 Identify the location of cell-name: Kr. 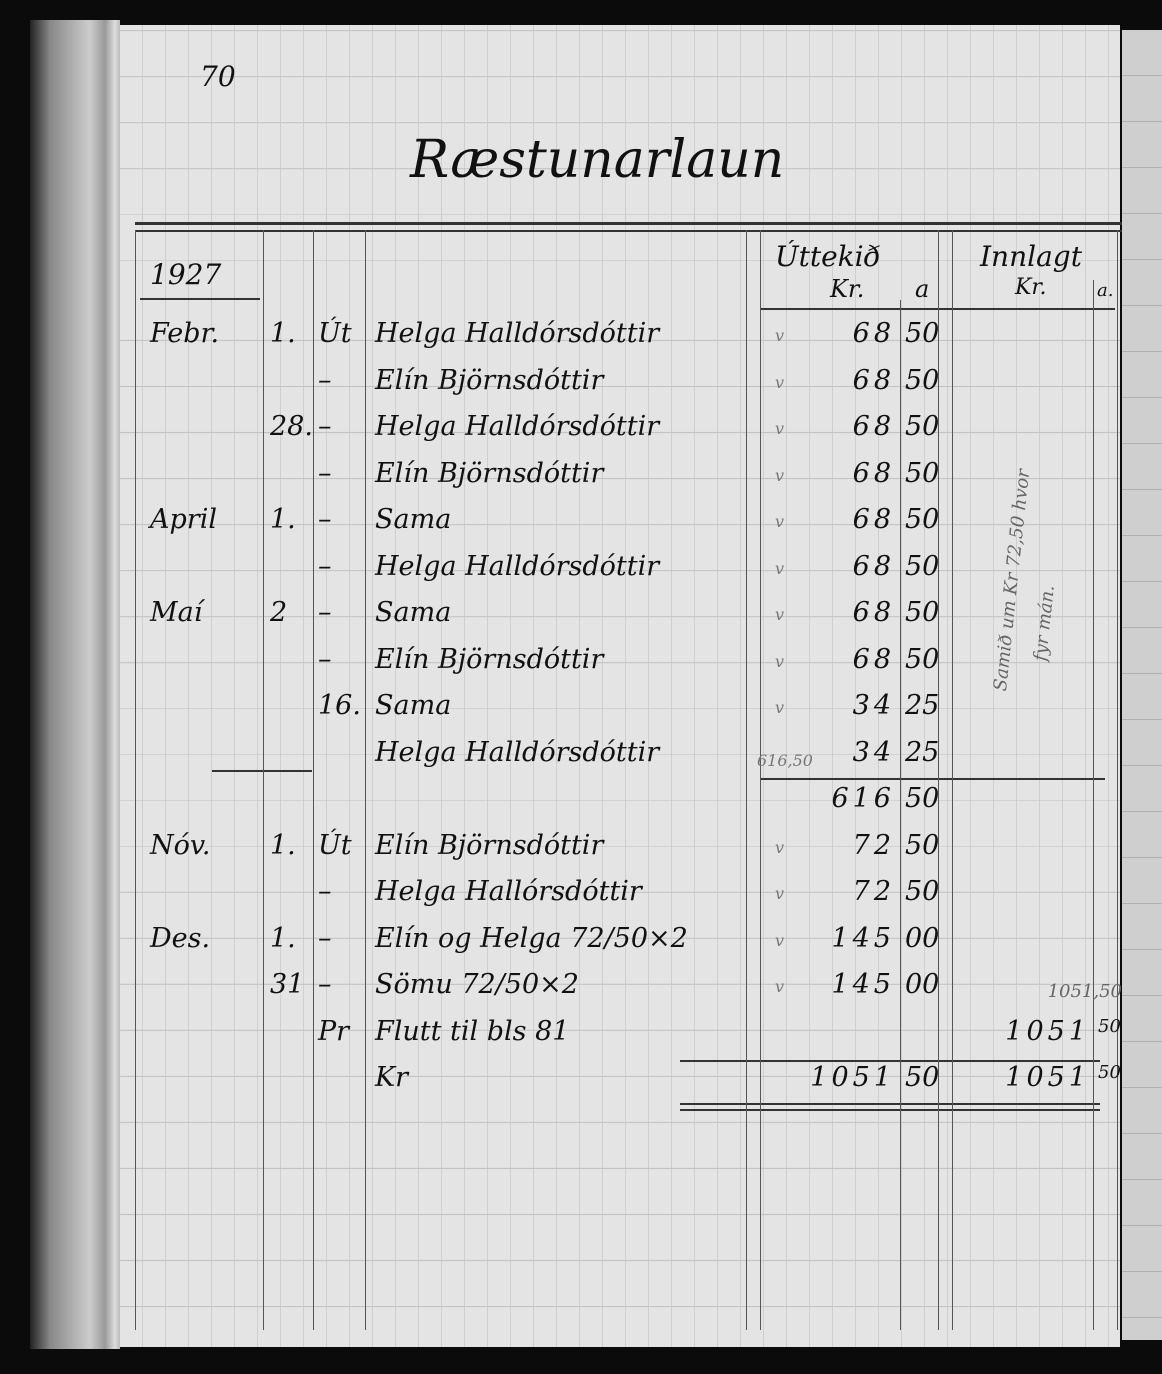
(392, 1077).